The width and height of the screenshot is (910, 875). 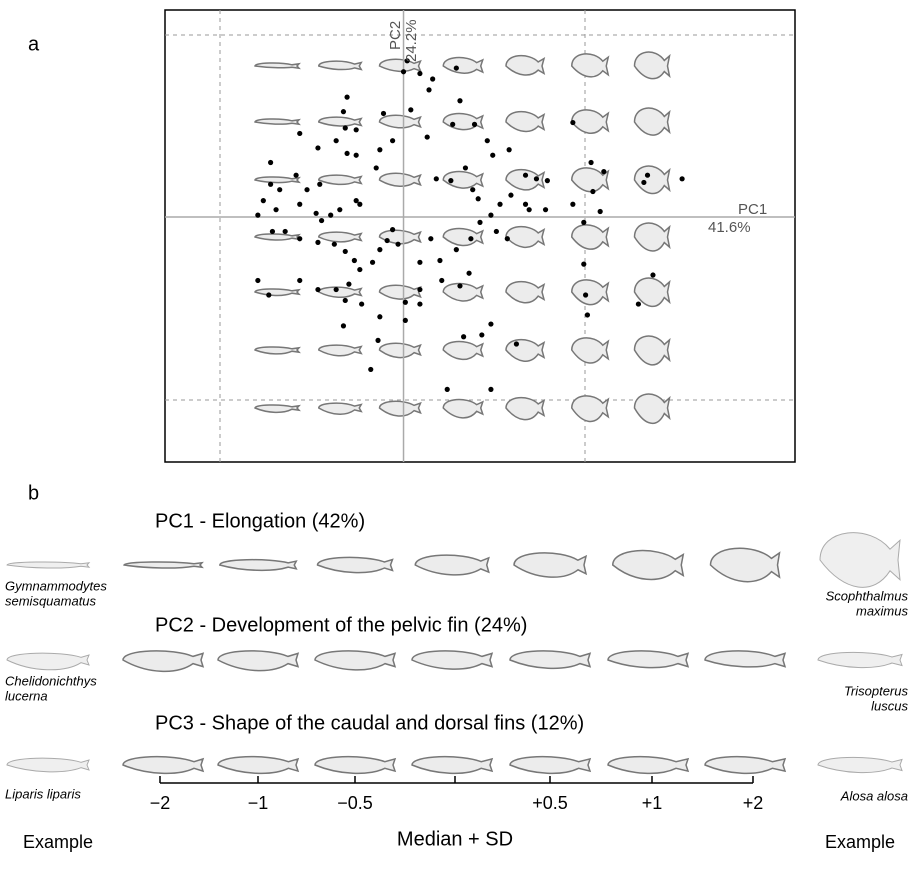 What do you see at coordinates (34, 44) in the screenshot?
I see `panel-label: a` at bounding box center [34, 44].